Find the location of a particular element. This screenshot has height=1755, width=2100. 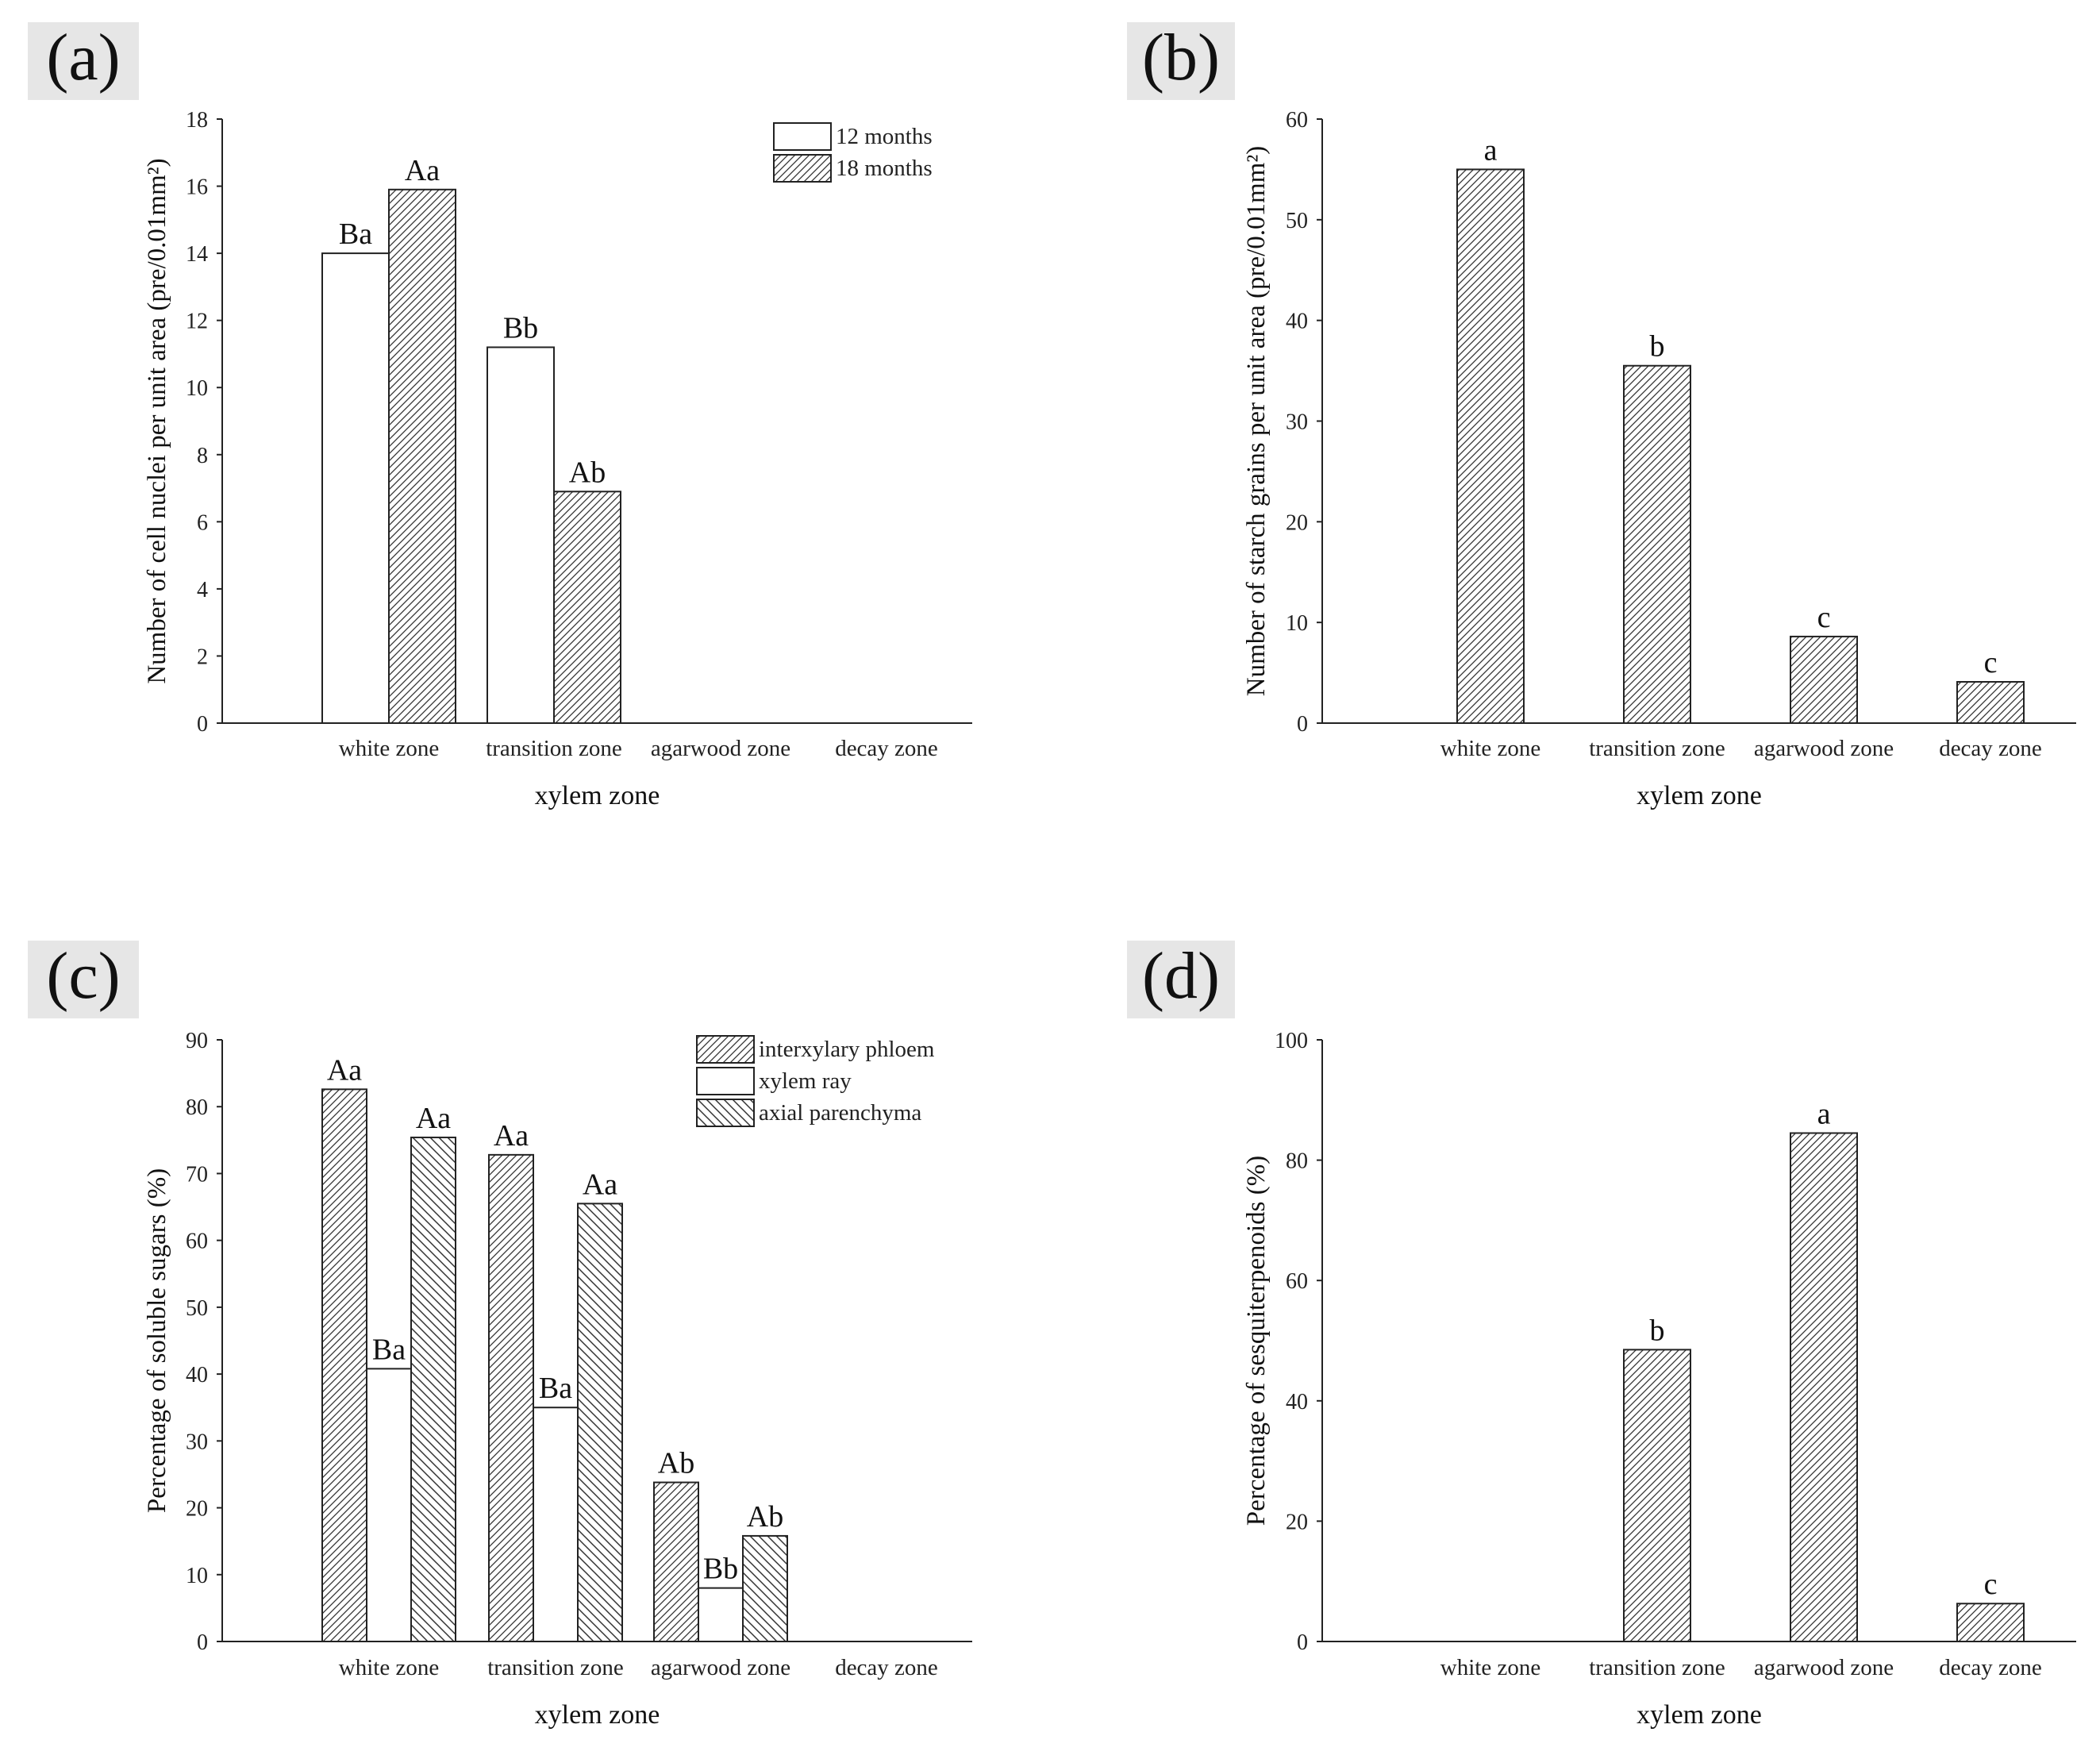

legend: 12 months 18 months is located at coordinates (853, 152).